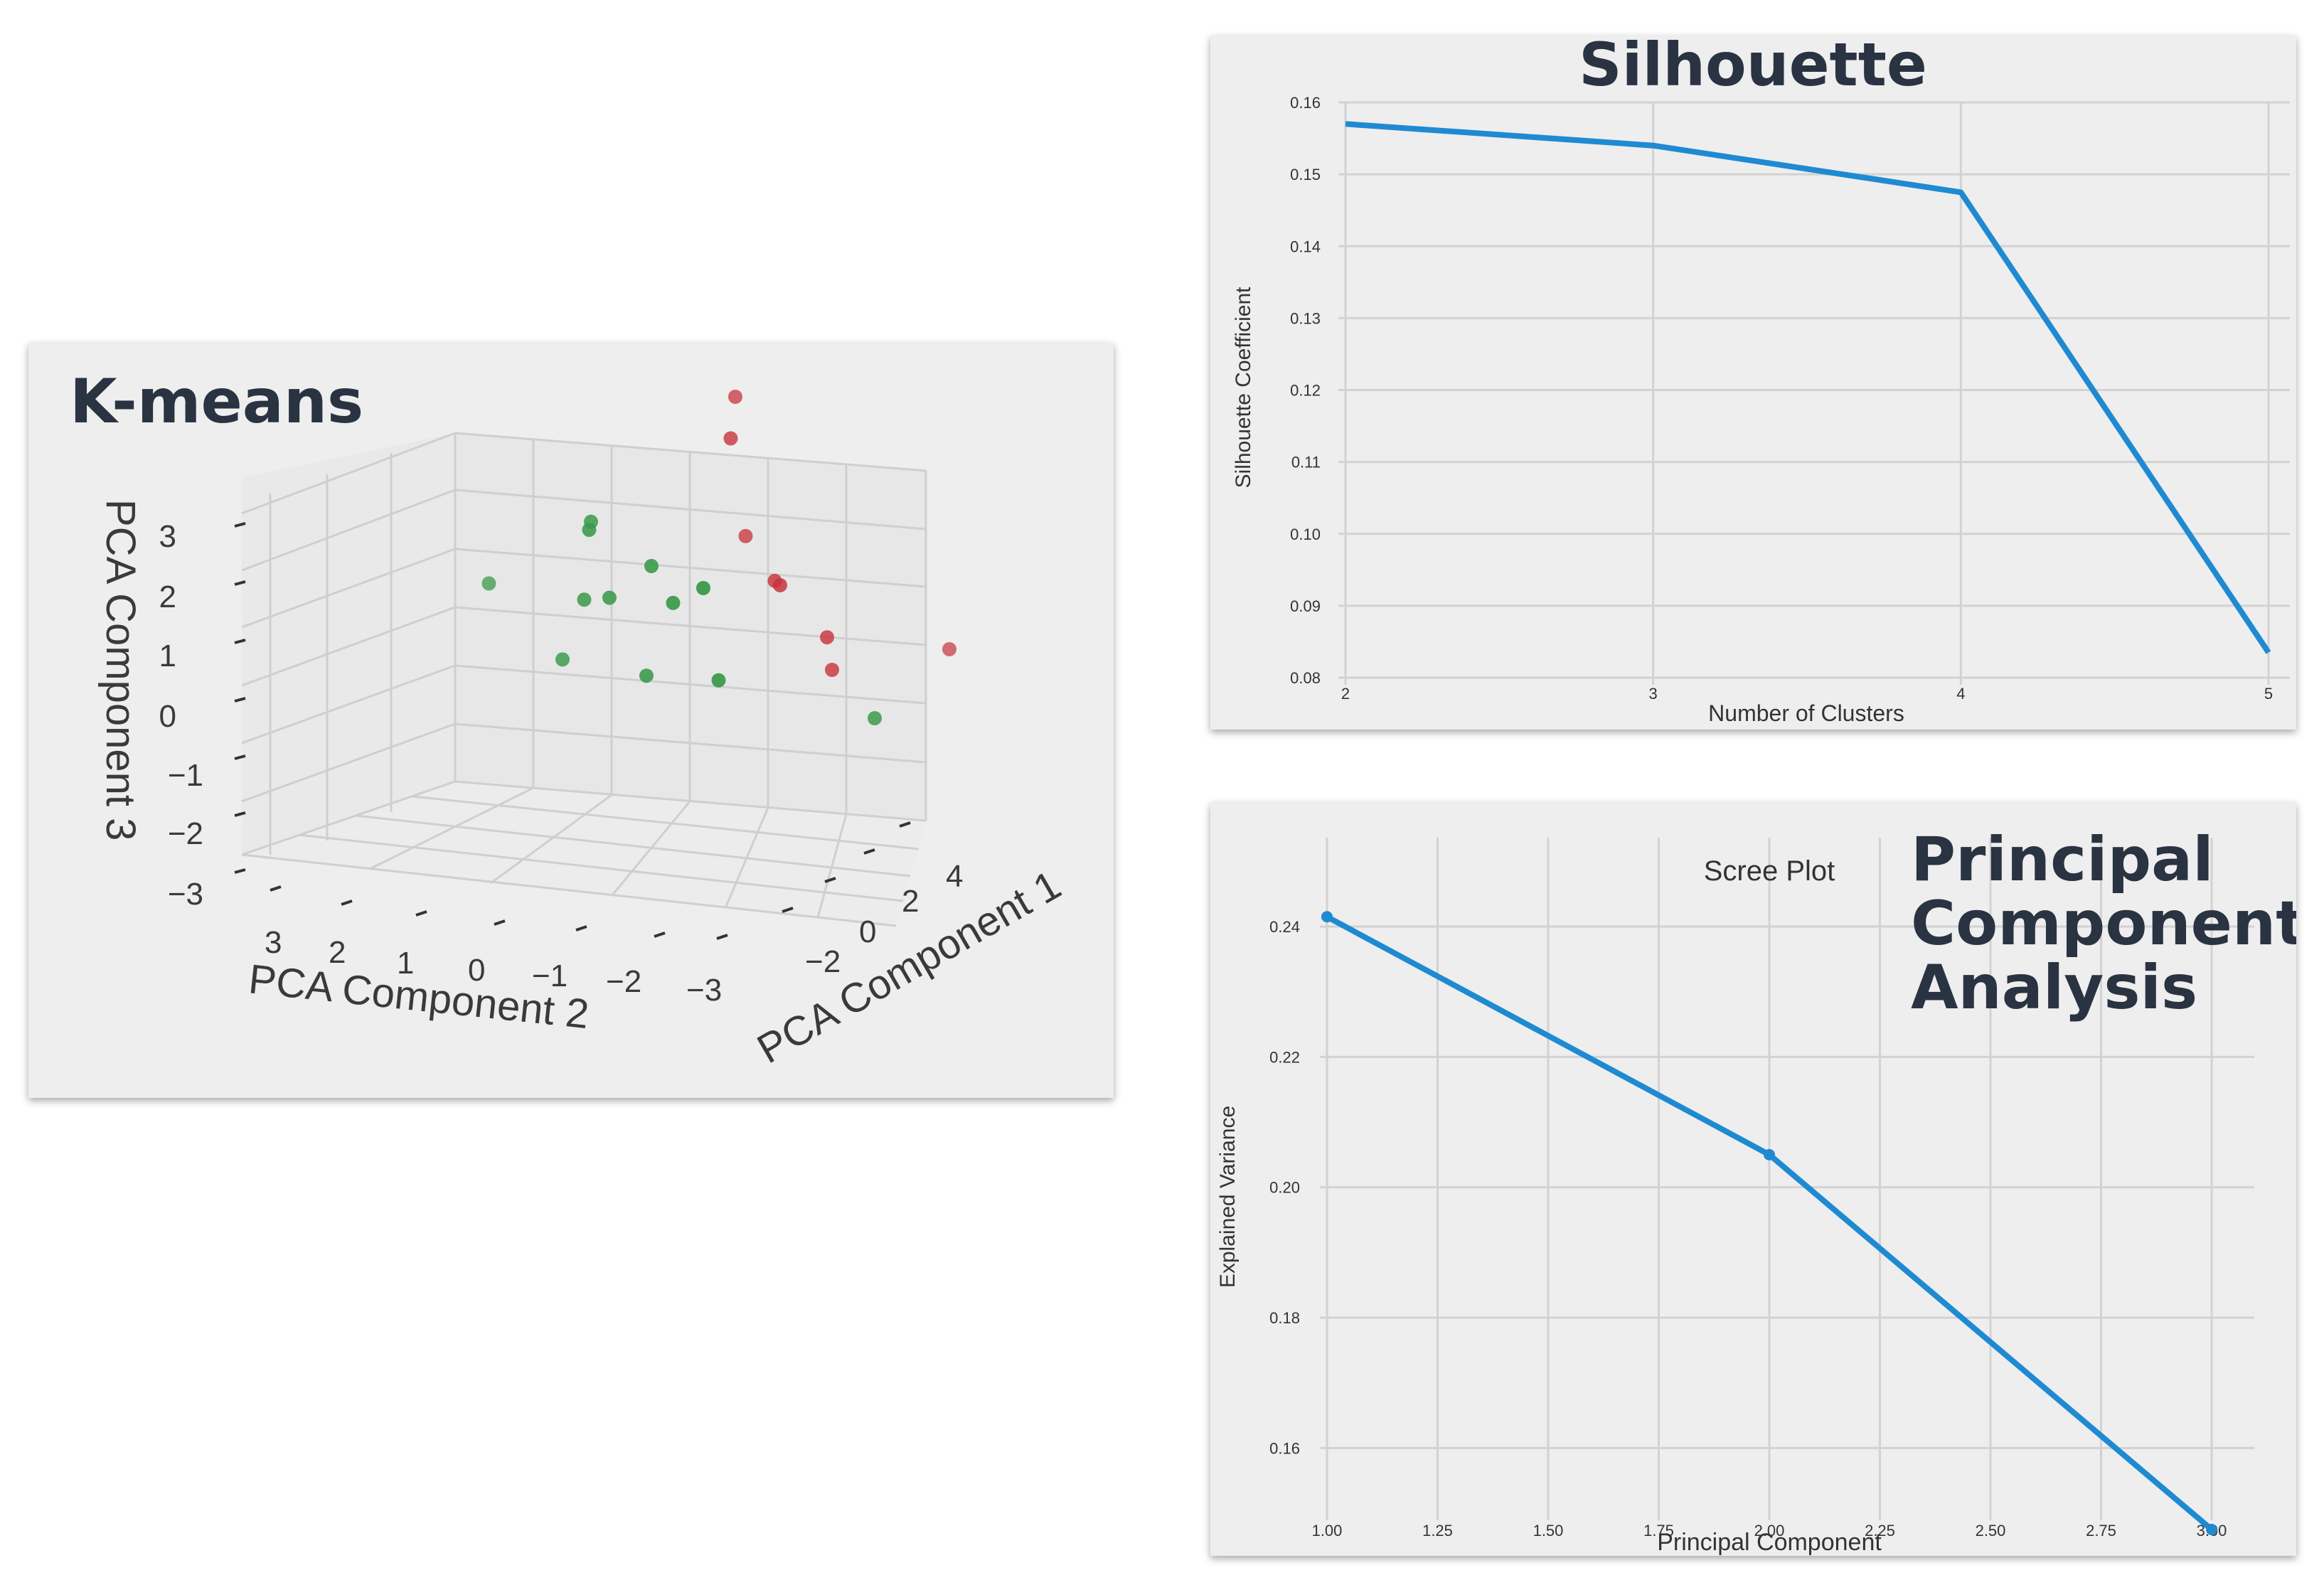  What do you see at coordinates (2103, 924) in the screenshot?
I see `pca-title-line-2: Component` at bounding box center [2103, 924].